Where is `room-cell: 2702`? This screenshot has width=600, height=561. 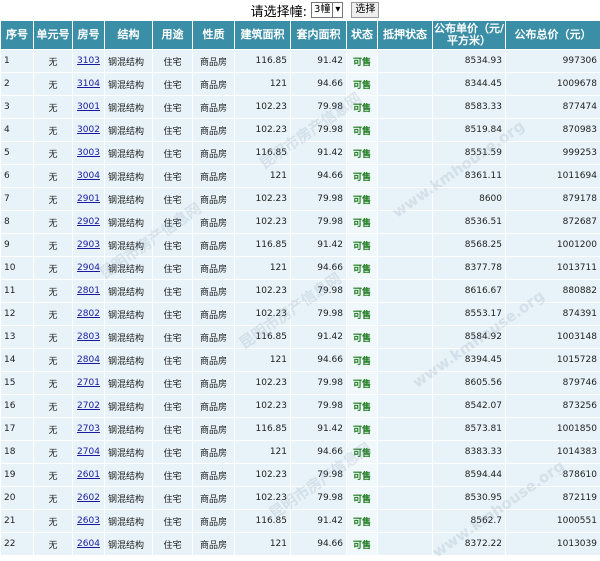
room-cell: 2702 is located at coordinates (89, 406).